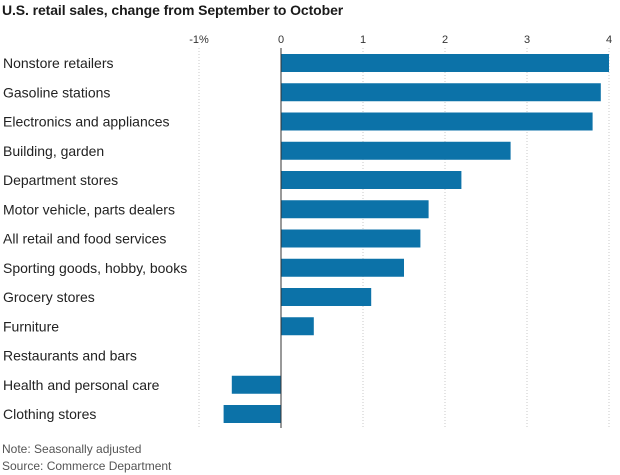 Image resolution: width=620 pixels, height=475 pixels. I want to click on x-tick-label: 3, so click(527, 40).